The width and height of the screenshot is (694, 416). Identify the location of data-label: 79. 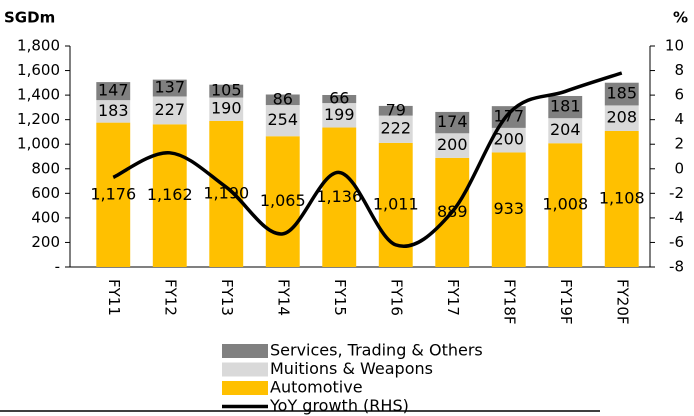
(396, 109).